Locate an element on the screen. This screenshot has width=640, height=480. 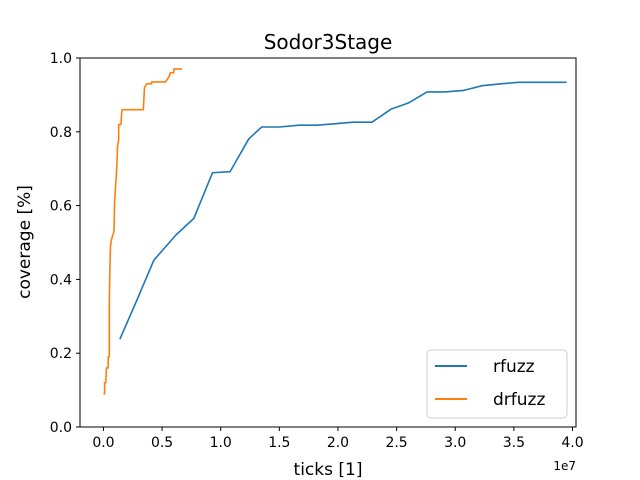
y-tick-label: 0.2 is located at coordinates (61, 354).